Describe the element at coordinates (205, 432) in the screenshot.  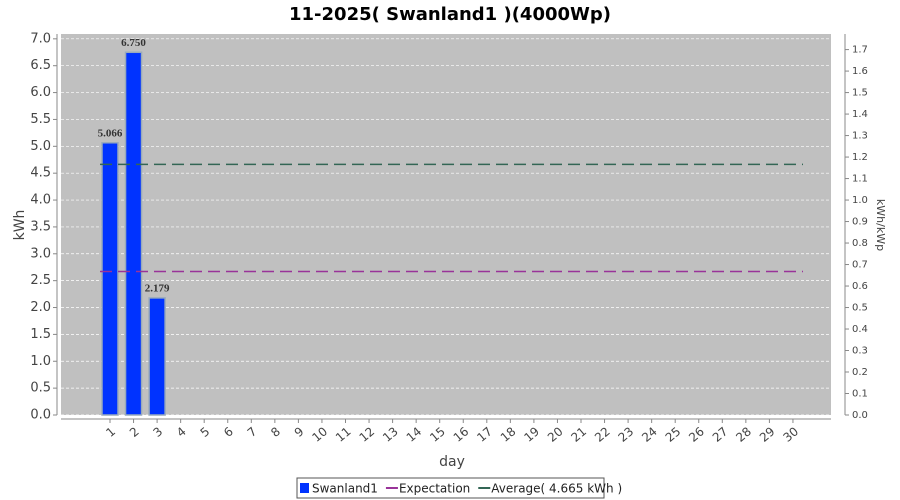
I see `x-tick-label: 5` at that location.